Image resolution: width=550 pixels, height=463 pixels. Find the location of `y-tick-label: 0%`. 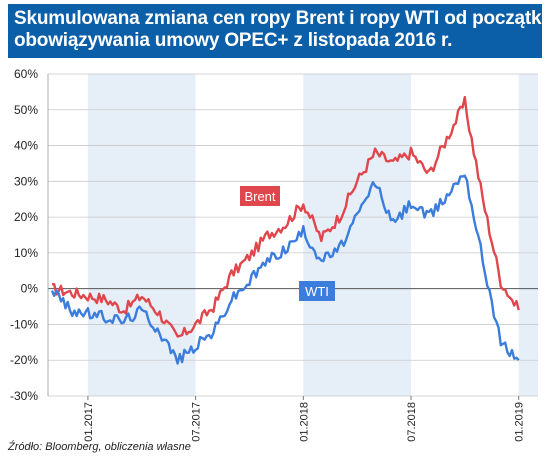

y-tick-label: 0% is located at coordinates (30, 289).